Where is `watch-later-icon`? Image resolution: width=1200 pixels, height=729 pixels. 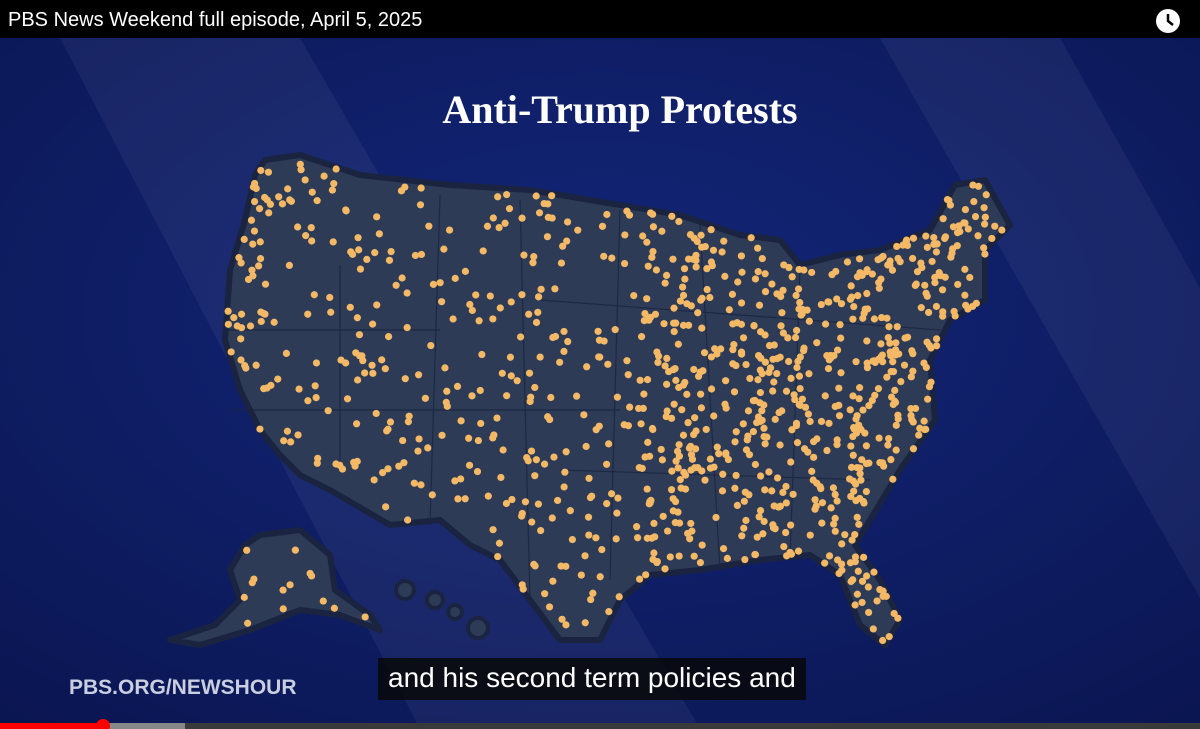 watch-later-icon is located at coordinates (1168, 21).